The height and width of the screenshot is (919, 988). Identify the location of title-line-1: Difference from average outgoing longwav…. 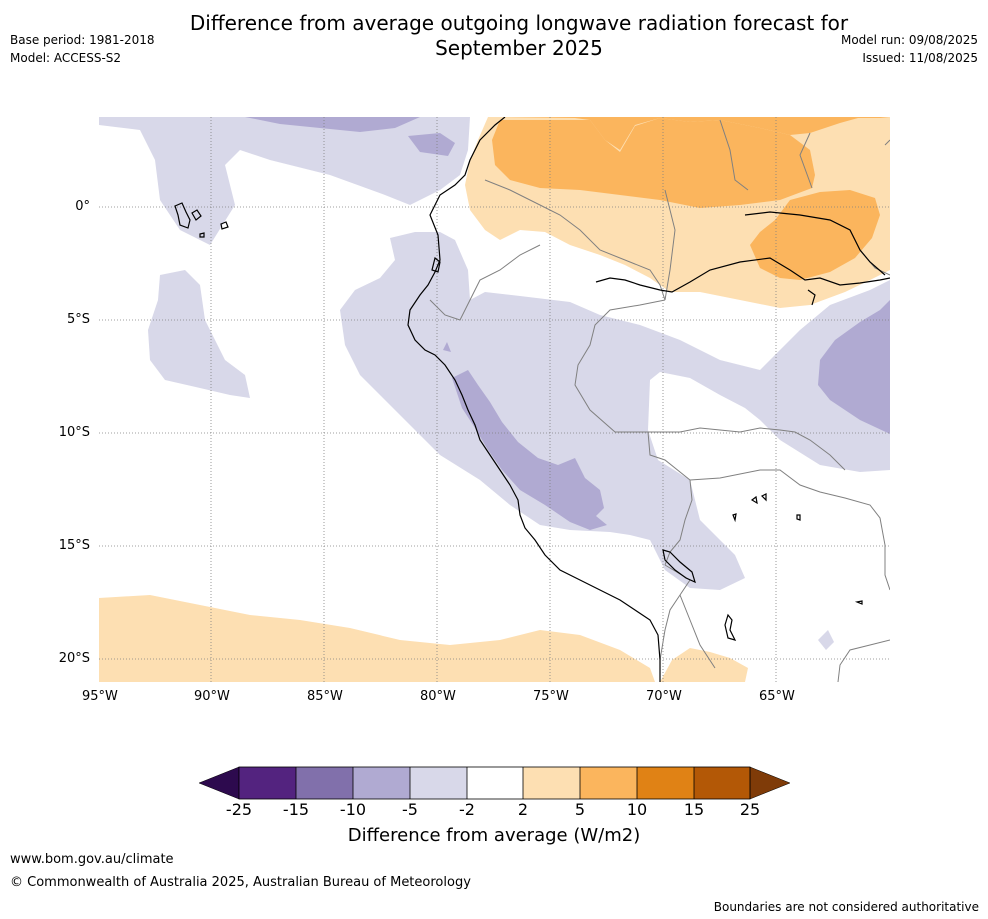
(519, 23).